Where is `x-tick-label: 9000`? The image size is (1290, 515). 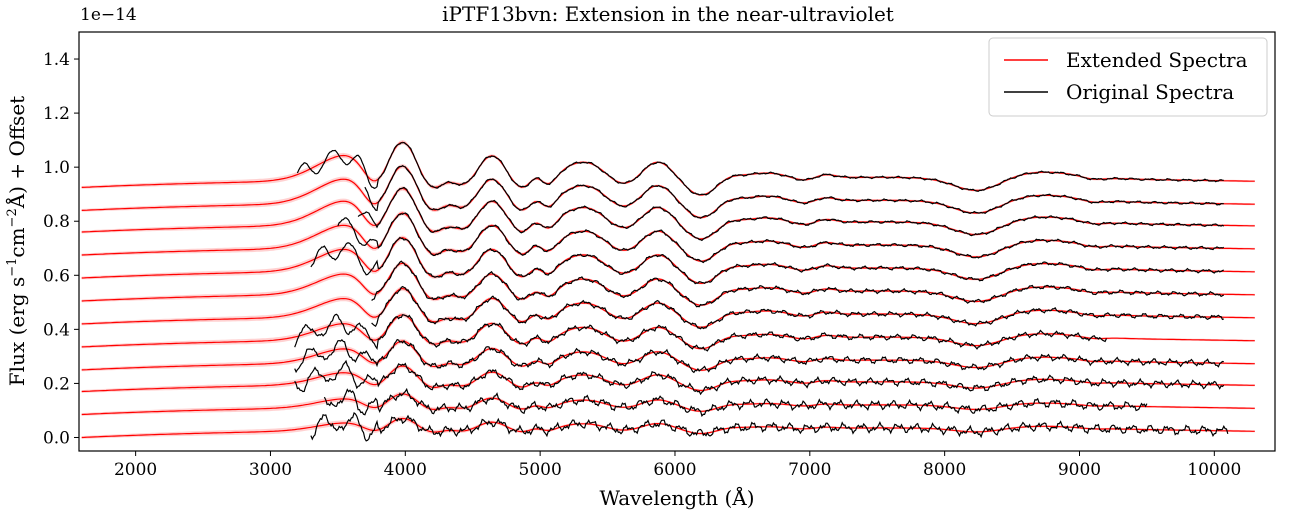
x-tick-label: 9000 is located at coordinates (1079, 470).